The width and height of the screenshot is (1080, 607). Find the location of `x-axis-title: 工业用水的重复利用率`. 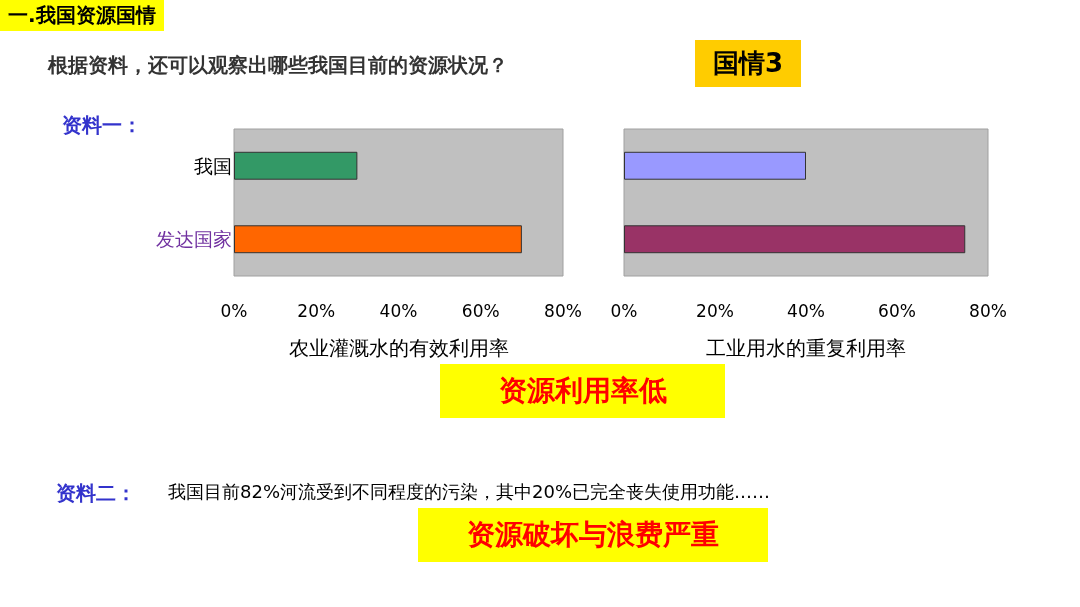

x-axis-title: 工业用水的重复利用率 is located at coordinates (806, 348).